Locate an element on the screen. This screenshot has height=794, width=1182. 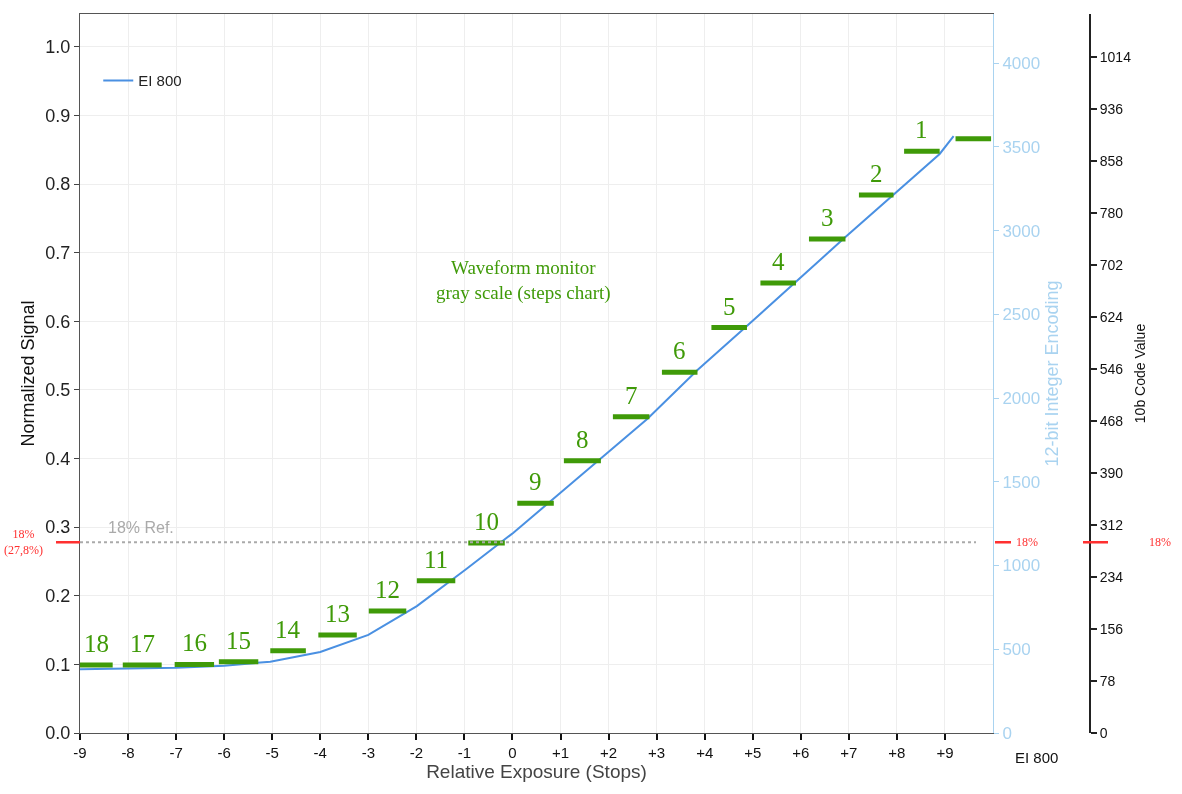
x-tick-label: +4 is located at coordinates (705, 752).